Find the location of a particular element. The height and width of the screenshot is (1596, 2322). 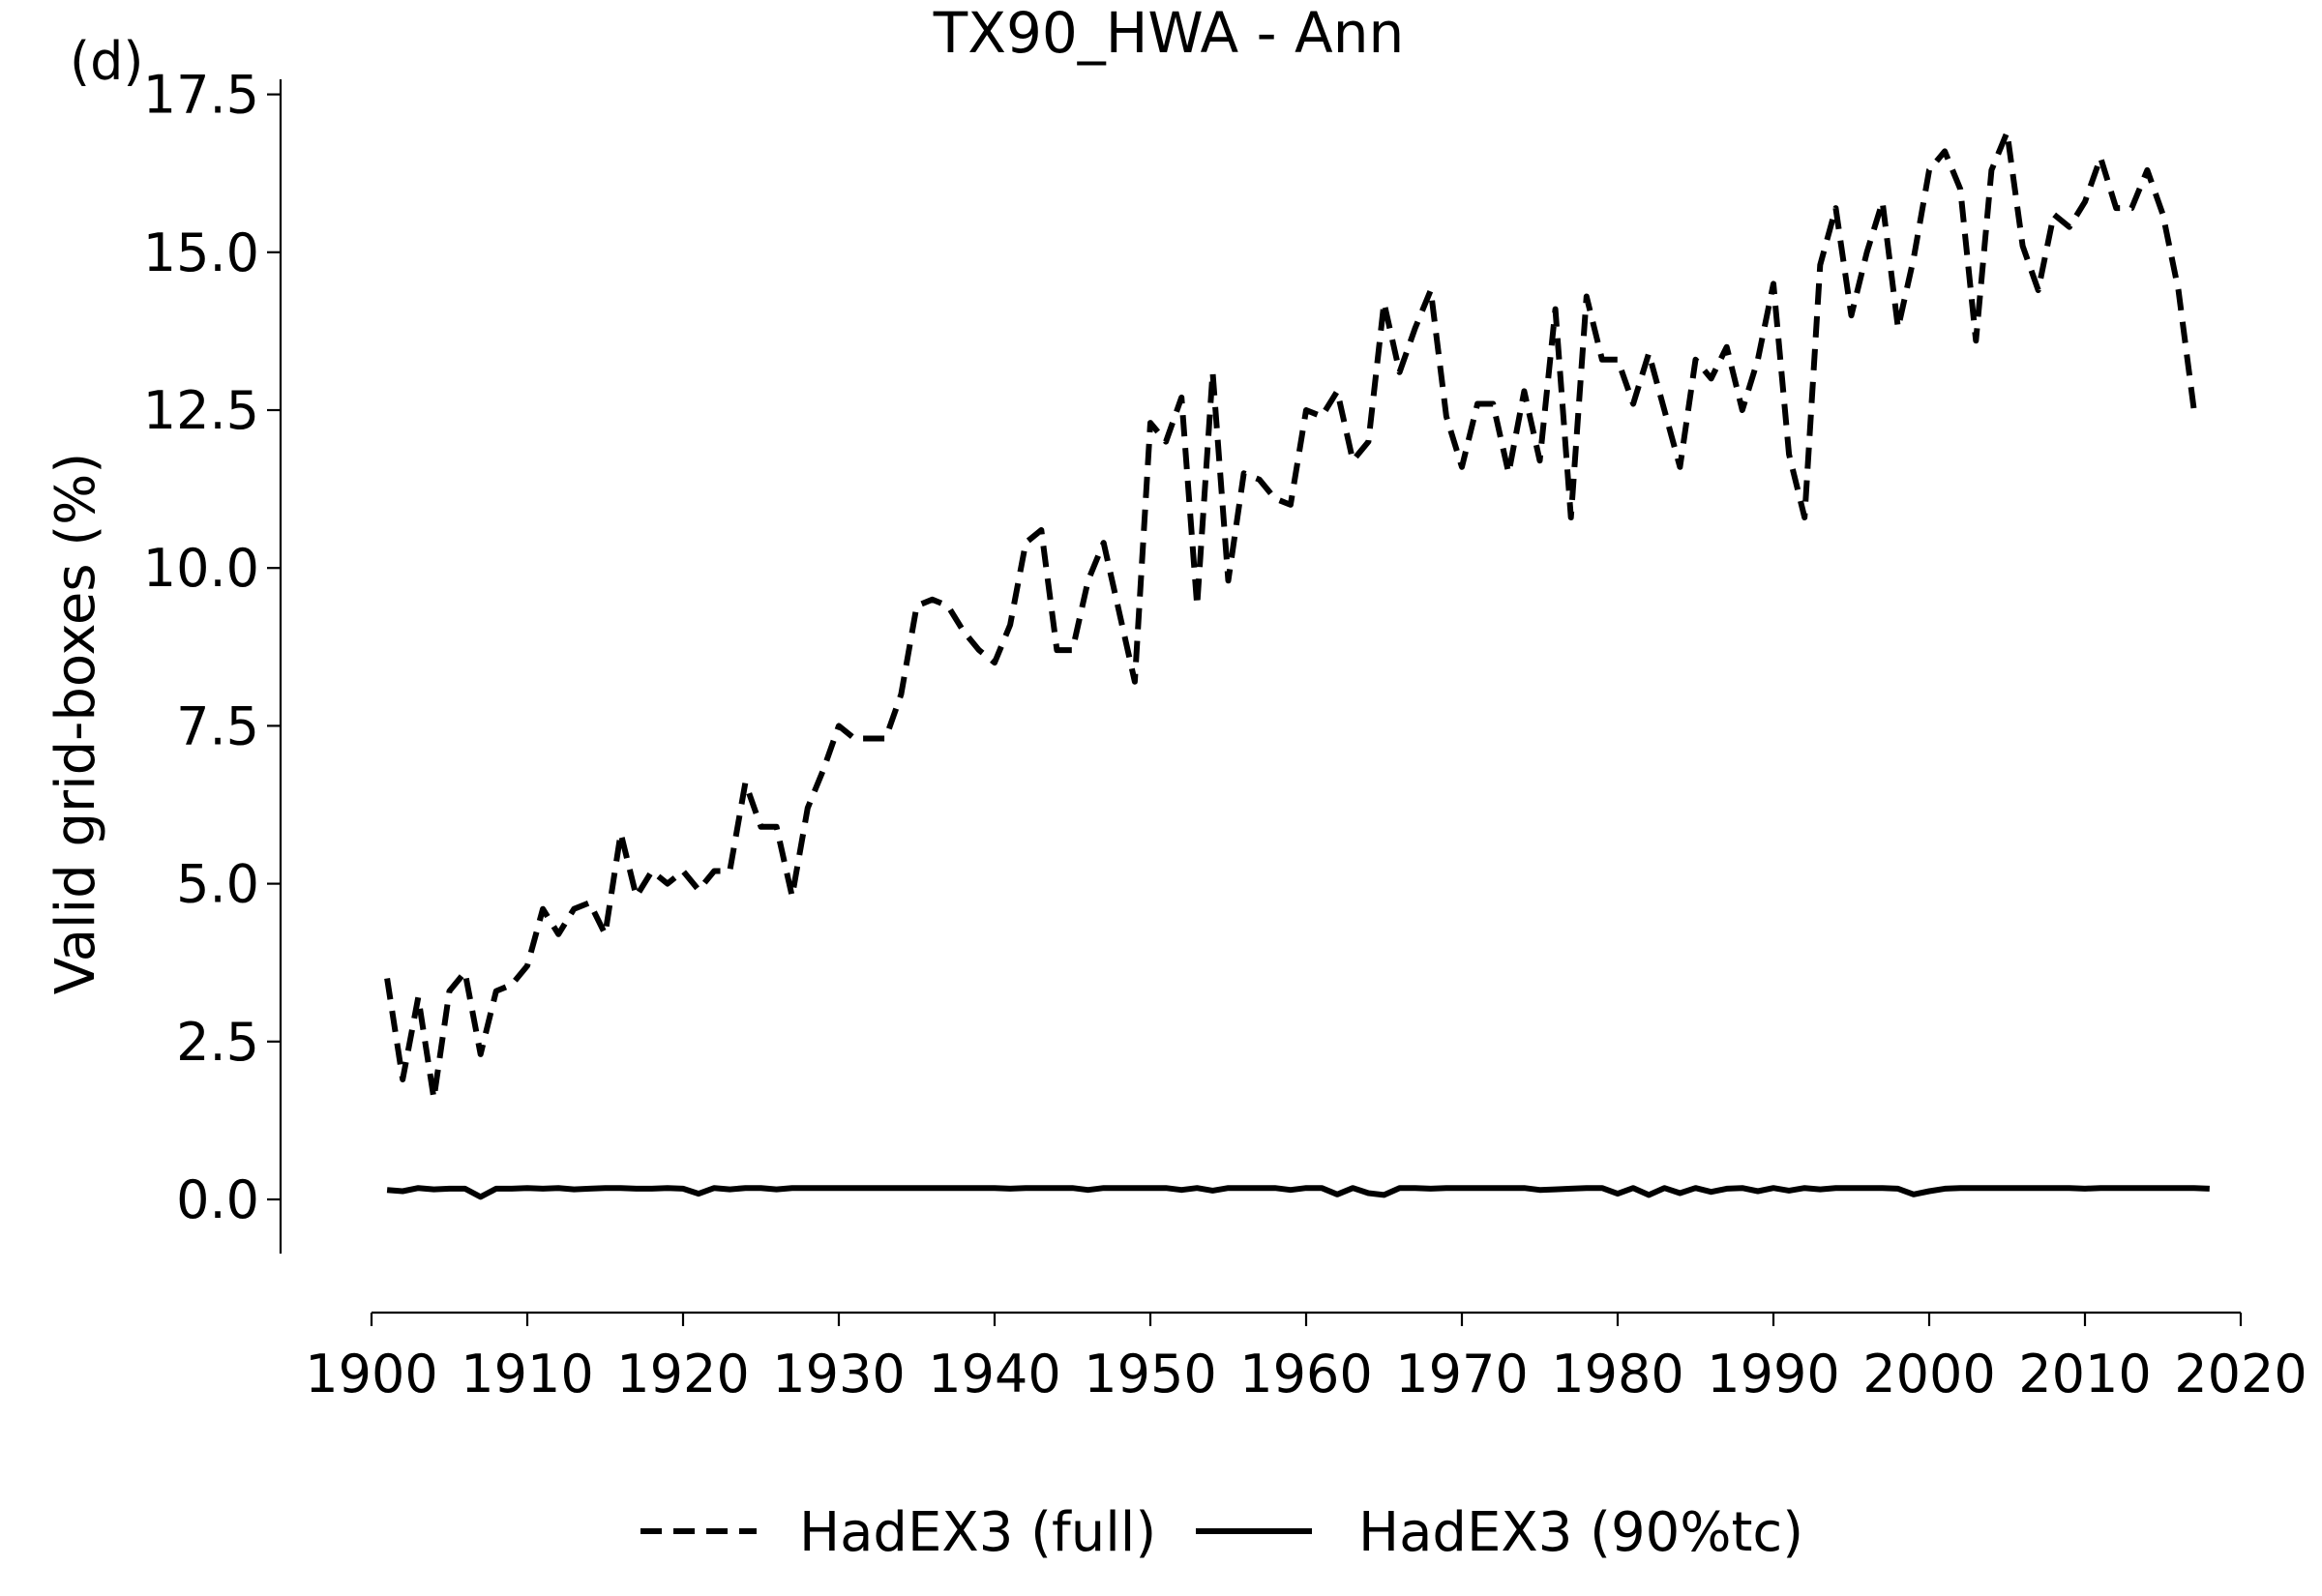

x-tick-label: 1910 is located at coordinates (527, 1374).